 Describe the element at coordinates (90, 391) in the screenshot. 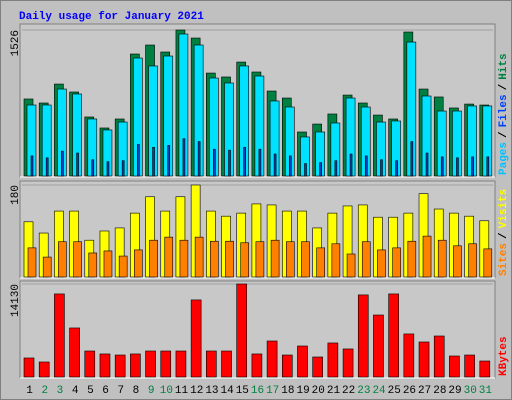

I see `x-tick-label: 5` at that location.